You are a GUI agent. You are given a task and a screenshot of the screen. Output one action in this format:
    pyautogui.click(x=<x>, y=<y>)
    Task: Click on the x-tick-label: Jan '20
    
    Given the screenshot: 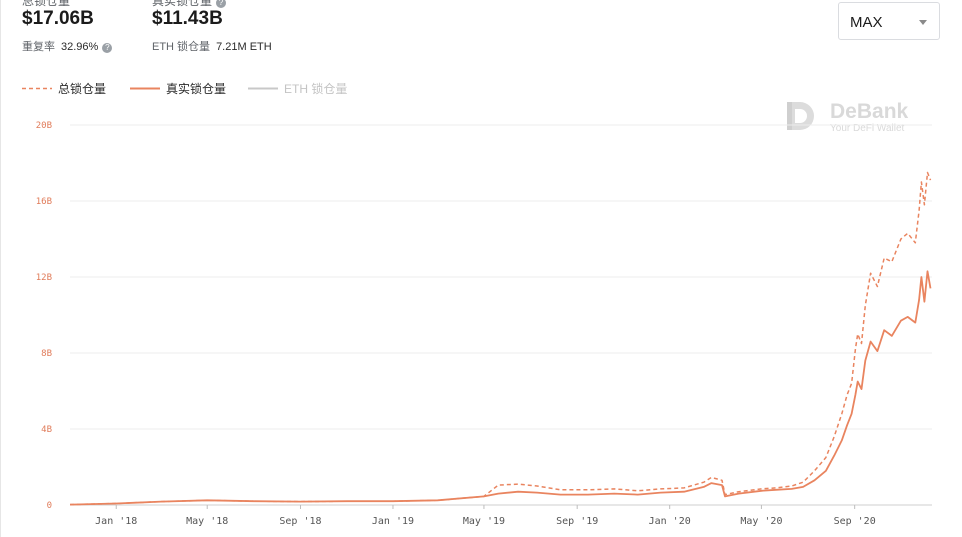 What is the action you would take?
    pyautogui.click(x=670, y=521)
    